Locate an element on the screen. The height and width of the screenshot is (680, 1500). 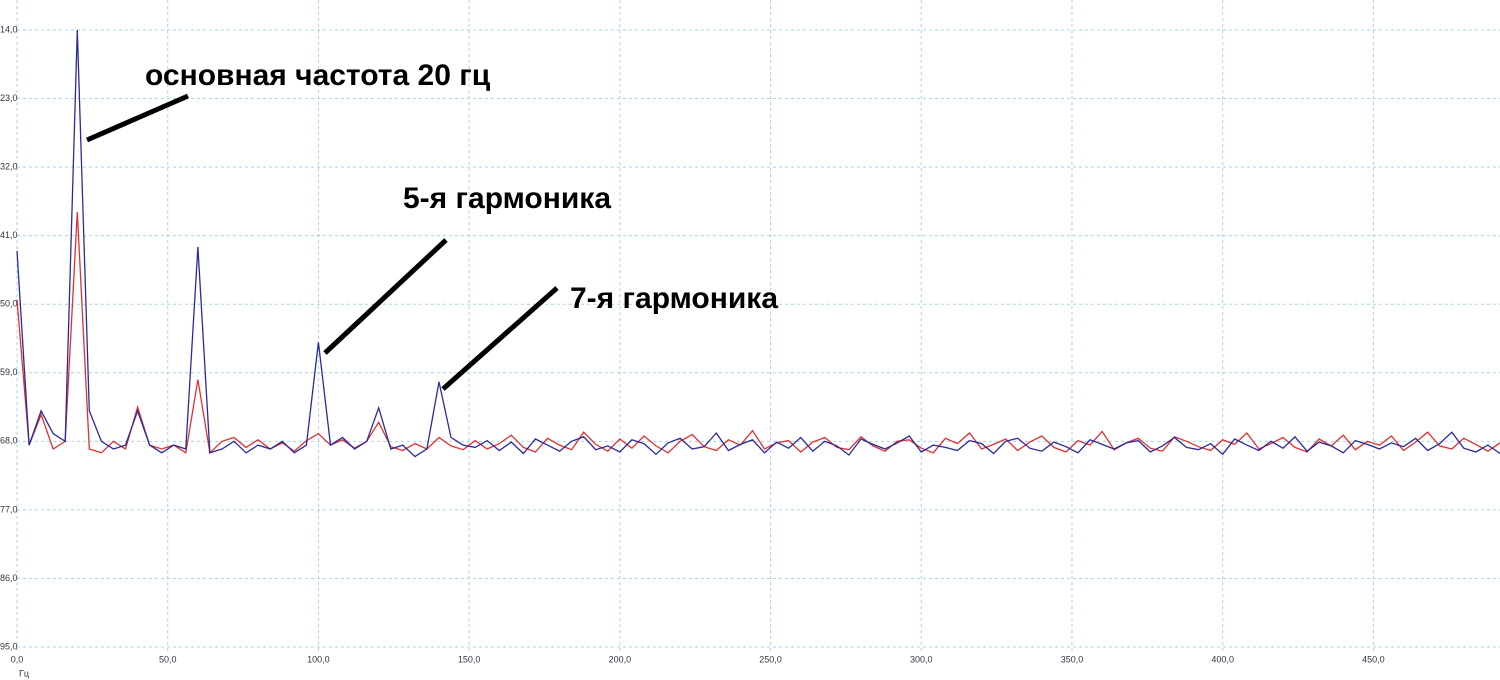
y-tick-label: 77,0 is located at coordinates (9, 509).